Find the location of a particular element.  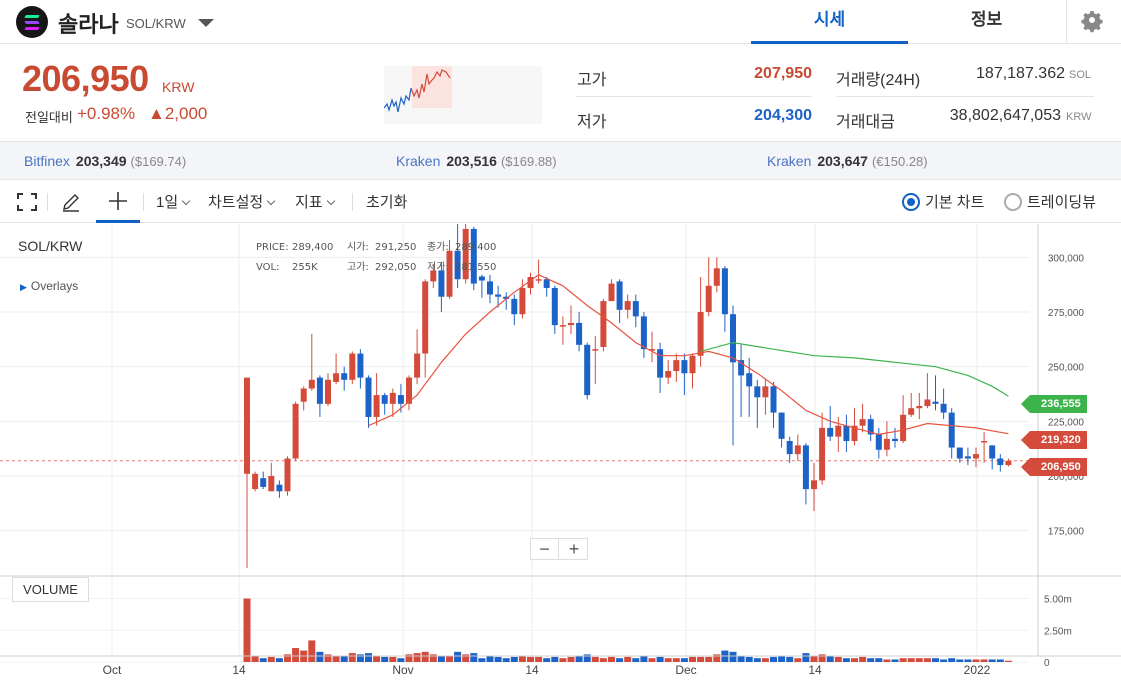

tradingview-label: 트레이딩뷰 is located at coordinates (1062, 202).